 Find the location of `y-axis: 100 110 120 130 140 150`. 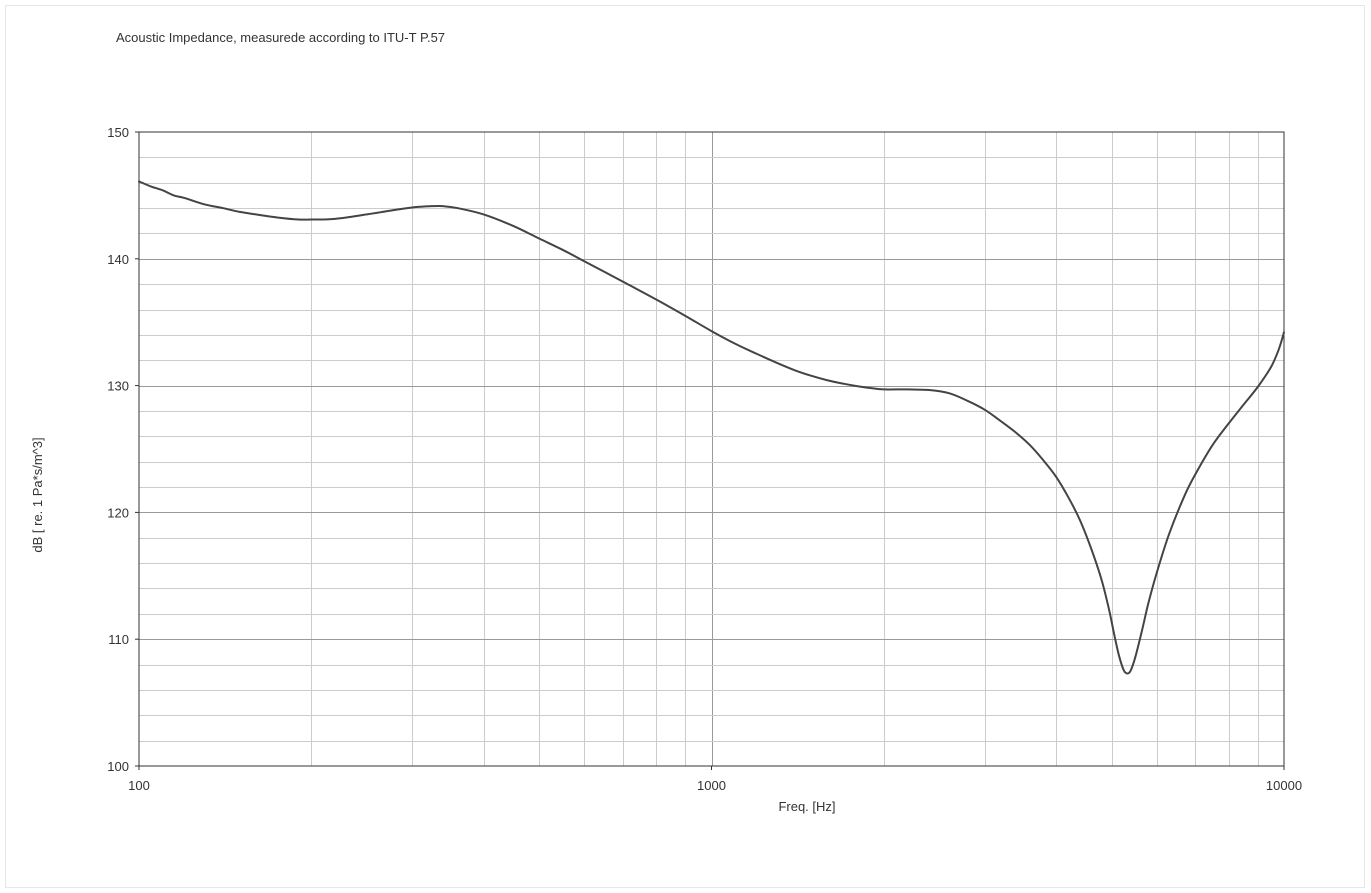

y-axis: 100 110 120 130 140 150 is located at coordinates (123, 449).